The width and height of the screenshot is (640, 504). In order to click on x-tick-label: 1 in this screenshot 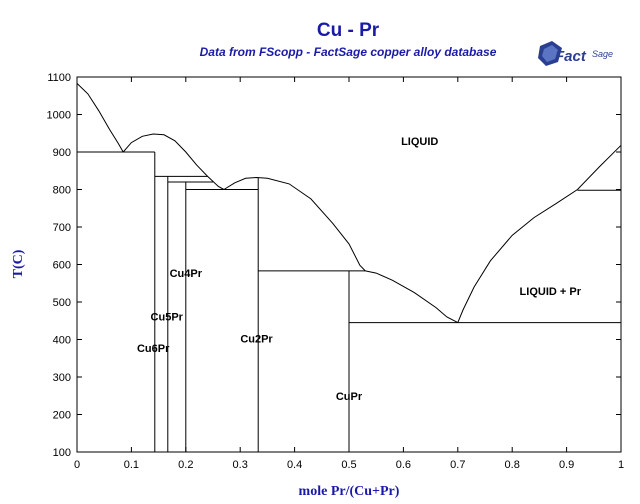, I will do `click(621, 465)`.